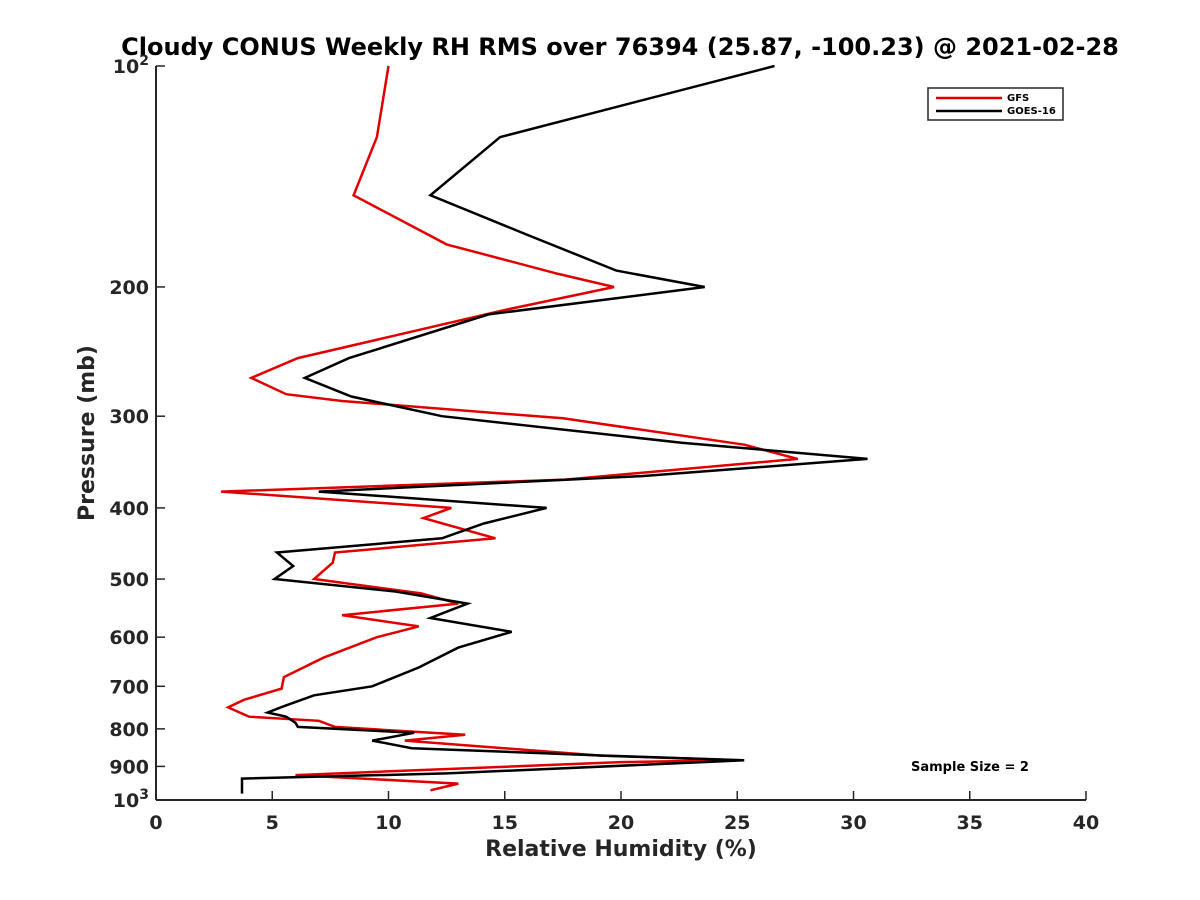 The image size is (1200, 900). Describe the element at coordinates (1086, 823) in the screenshot. I see `x-tick-label: 40` at that location.